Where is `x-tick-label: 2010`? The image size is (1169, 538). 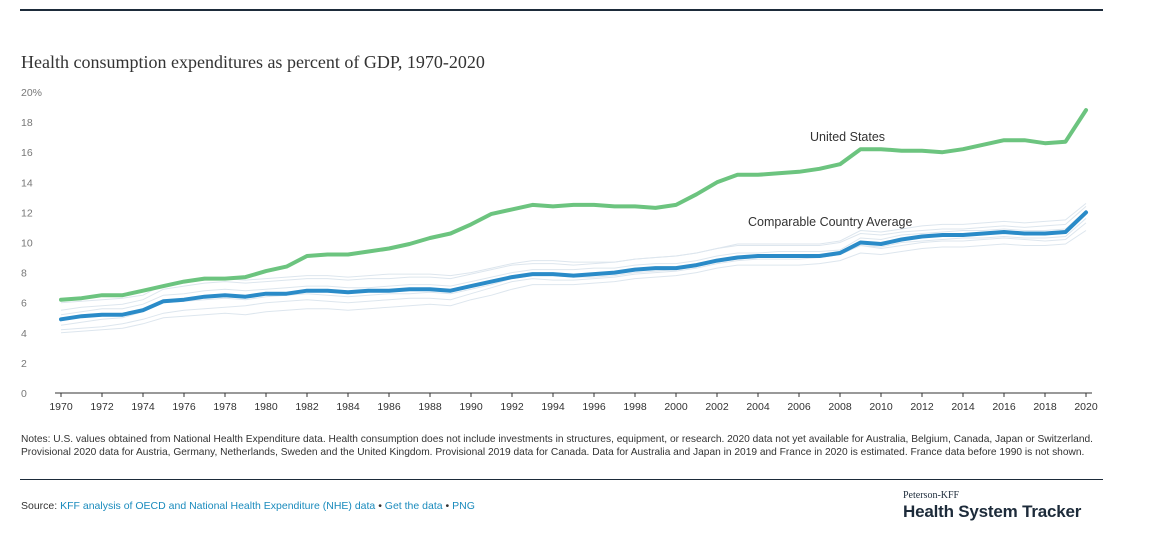 x-tick-label: 2010 is located at coordinates (881, 407).